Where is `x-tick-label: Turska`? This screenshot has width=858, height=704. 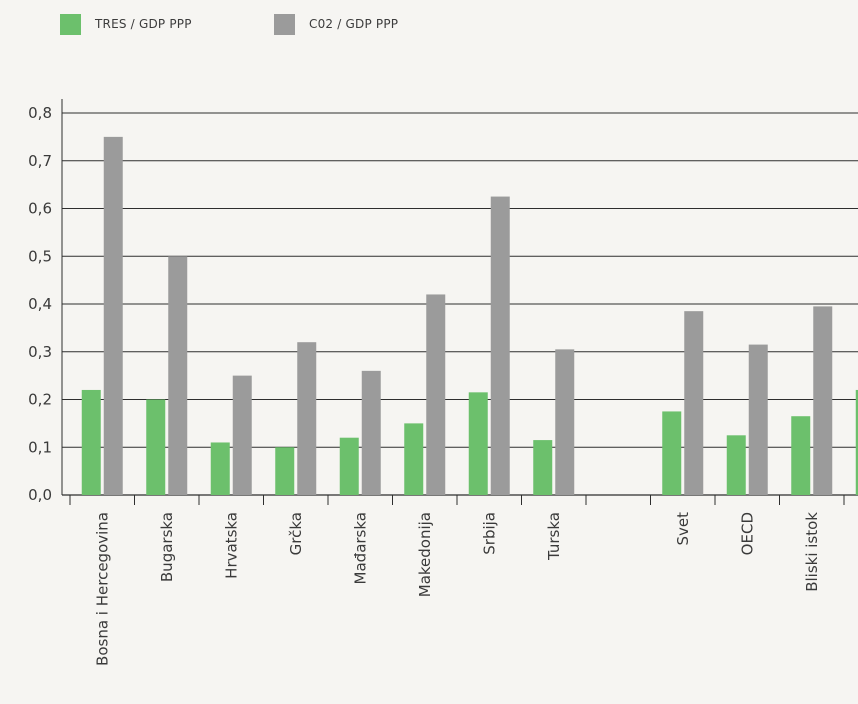 x-tick-label: Turska is located at coordinates (554, 536).